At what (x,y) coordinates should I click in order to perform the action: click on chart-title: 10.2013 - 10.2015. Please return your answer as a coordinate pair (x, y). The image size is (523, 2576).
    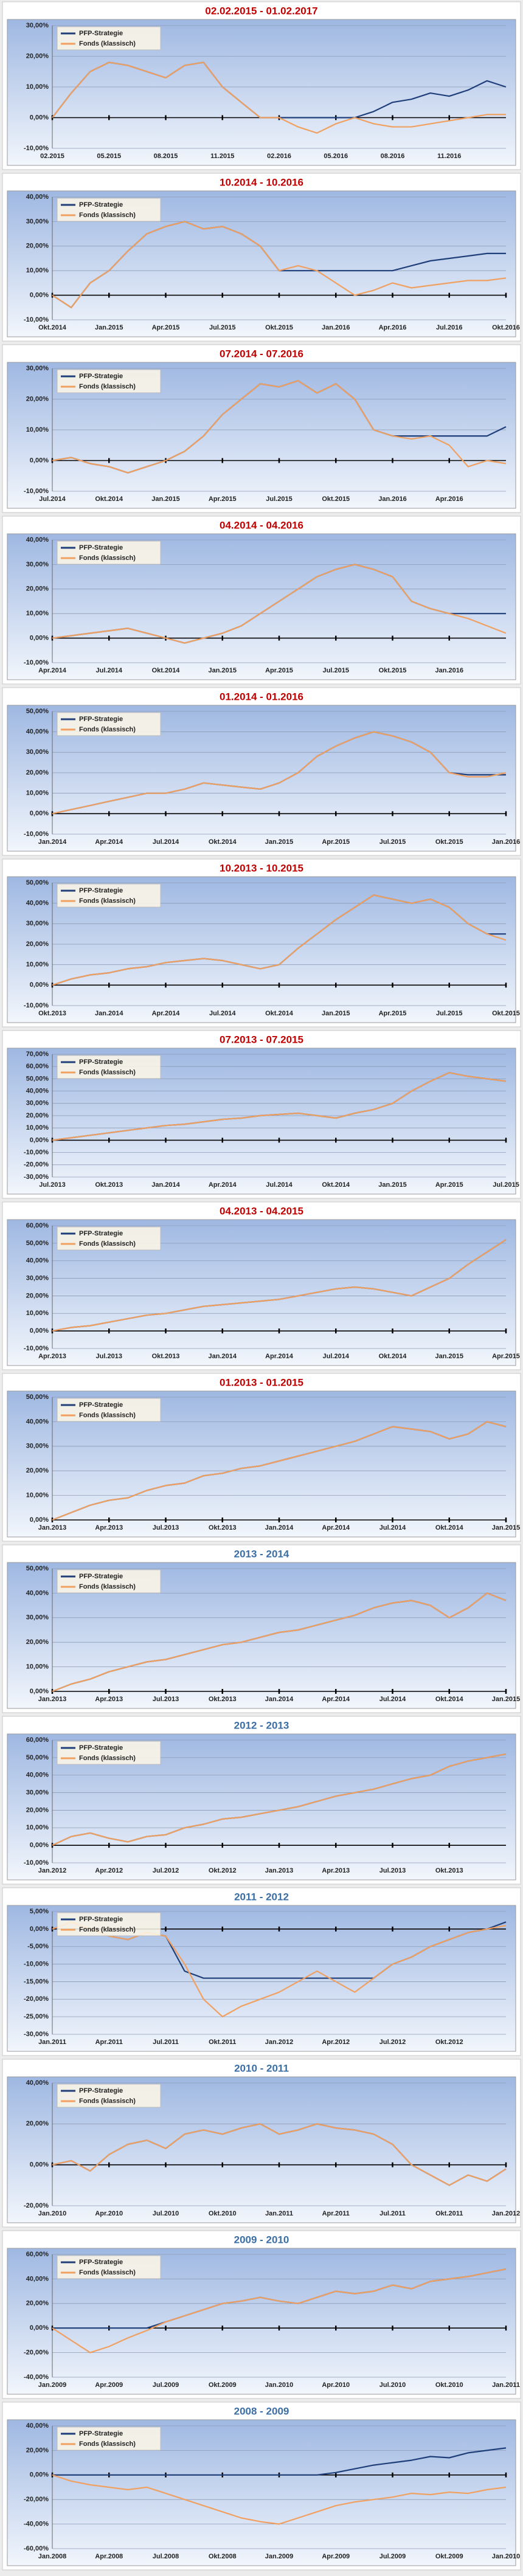
    Looking at the image, I should click on (261, 868).